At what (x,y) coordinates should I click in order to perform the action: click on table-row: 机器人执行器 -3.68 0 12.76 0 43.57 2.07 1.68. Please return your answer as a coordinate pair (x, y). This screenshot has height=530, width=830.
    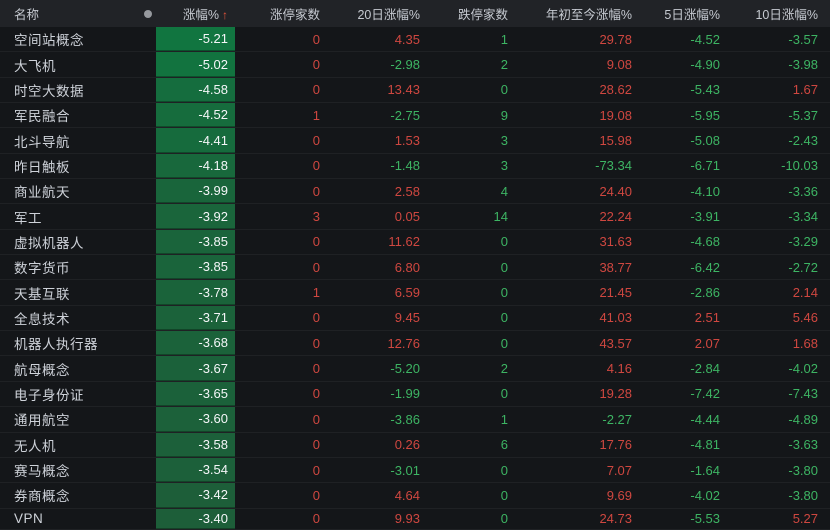
    Looking at the image, I should click on (415, 344).